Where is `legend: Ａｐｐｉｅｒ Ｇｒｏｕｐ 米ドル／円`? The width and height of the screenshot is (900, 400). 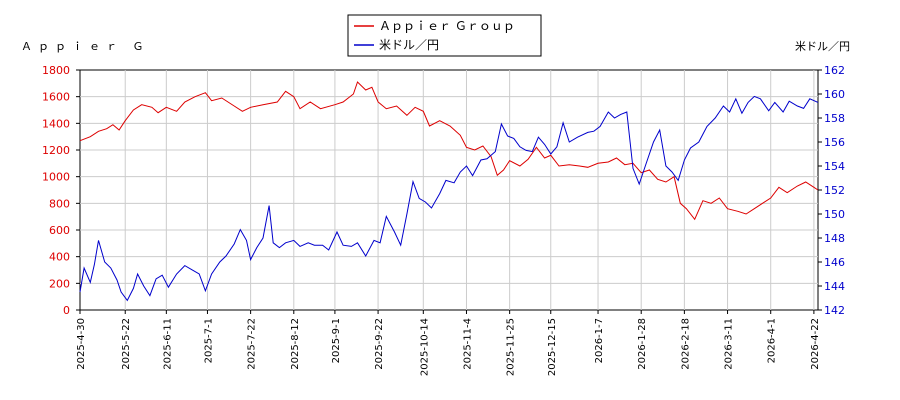 legend: Ａｐｐｉｅｒ Ｇｒｏｕｐ 米ドル／円 is located at coordinates (444, 35).